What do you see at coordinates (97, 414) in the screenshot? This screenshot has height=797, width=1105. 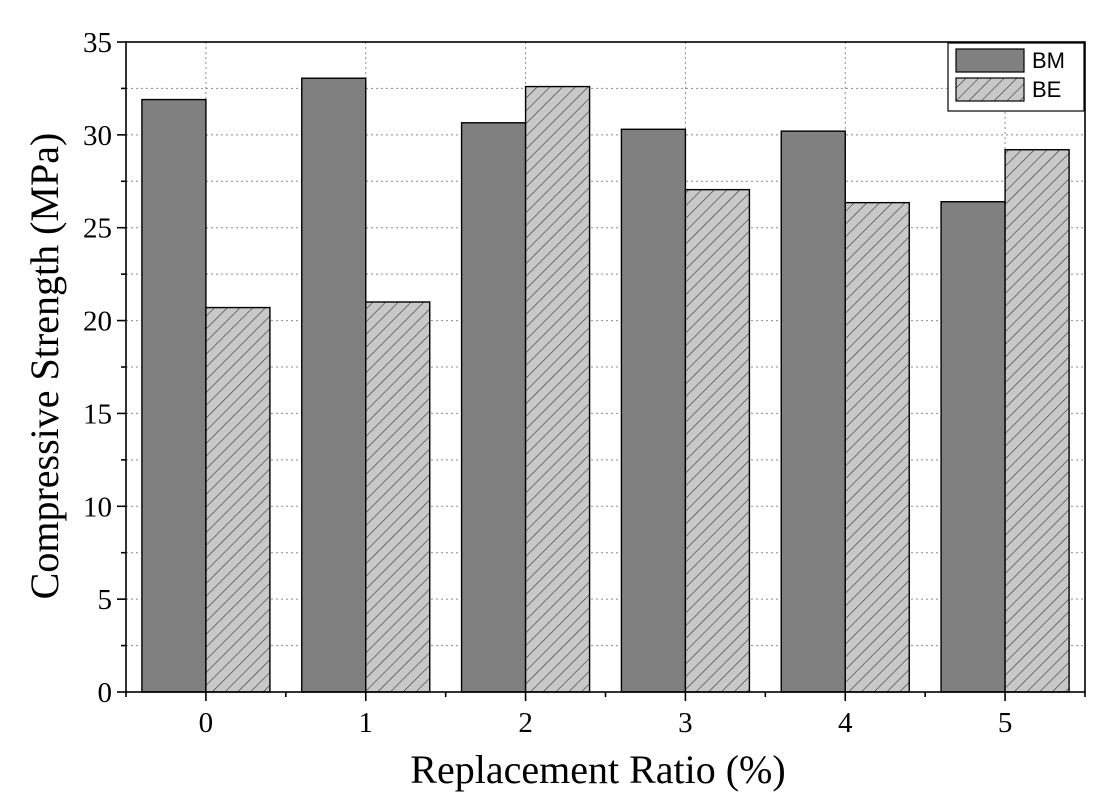 I see `y-tick-label: 15` at bounding box center [97, 414].